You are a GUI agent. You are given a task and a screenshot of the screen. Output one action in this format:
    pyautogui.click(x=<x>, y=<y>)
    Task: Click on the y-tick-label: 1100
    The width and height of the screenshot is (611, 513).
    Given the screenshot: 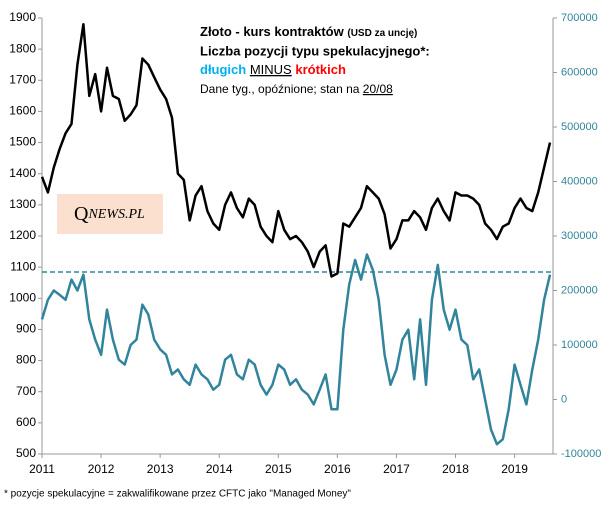 What is the action you would take?
    pyautogui.click(x=23, y=266)
    